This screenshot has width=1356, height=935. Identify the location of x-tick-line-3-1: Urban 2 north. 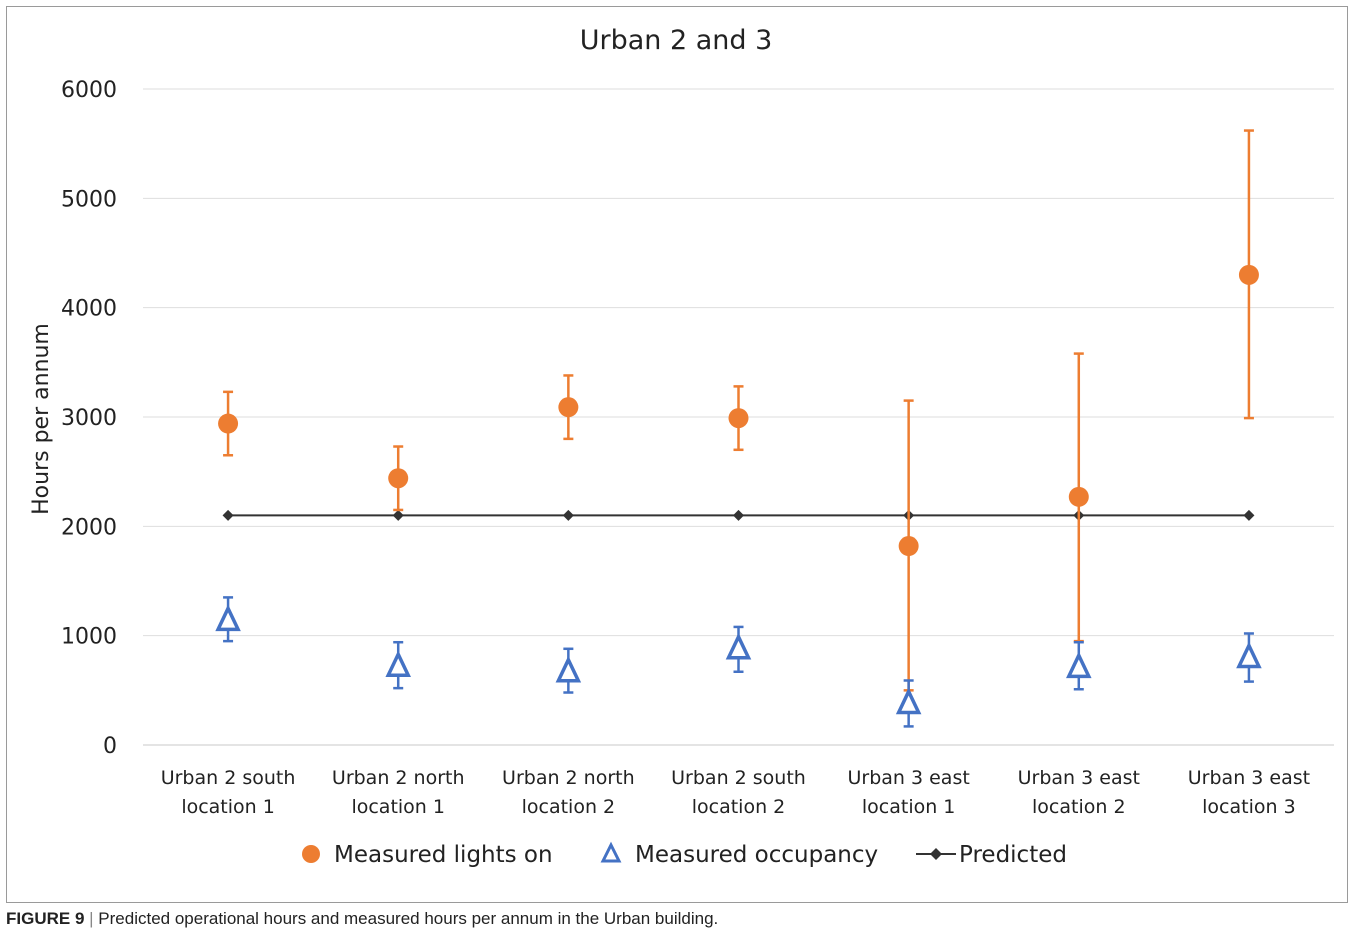
(568, 778).